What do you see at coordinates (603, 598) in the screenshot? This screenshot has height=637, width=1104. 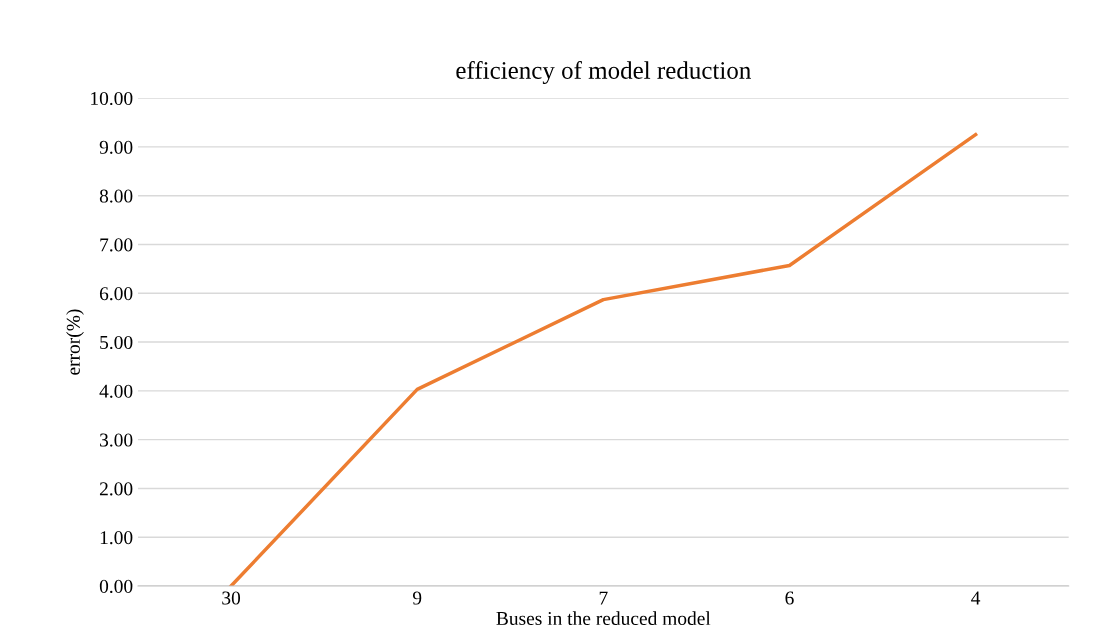 I see `x-tick-label: 7` at bounding box center [603, 598].